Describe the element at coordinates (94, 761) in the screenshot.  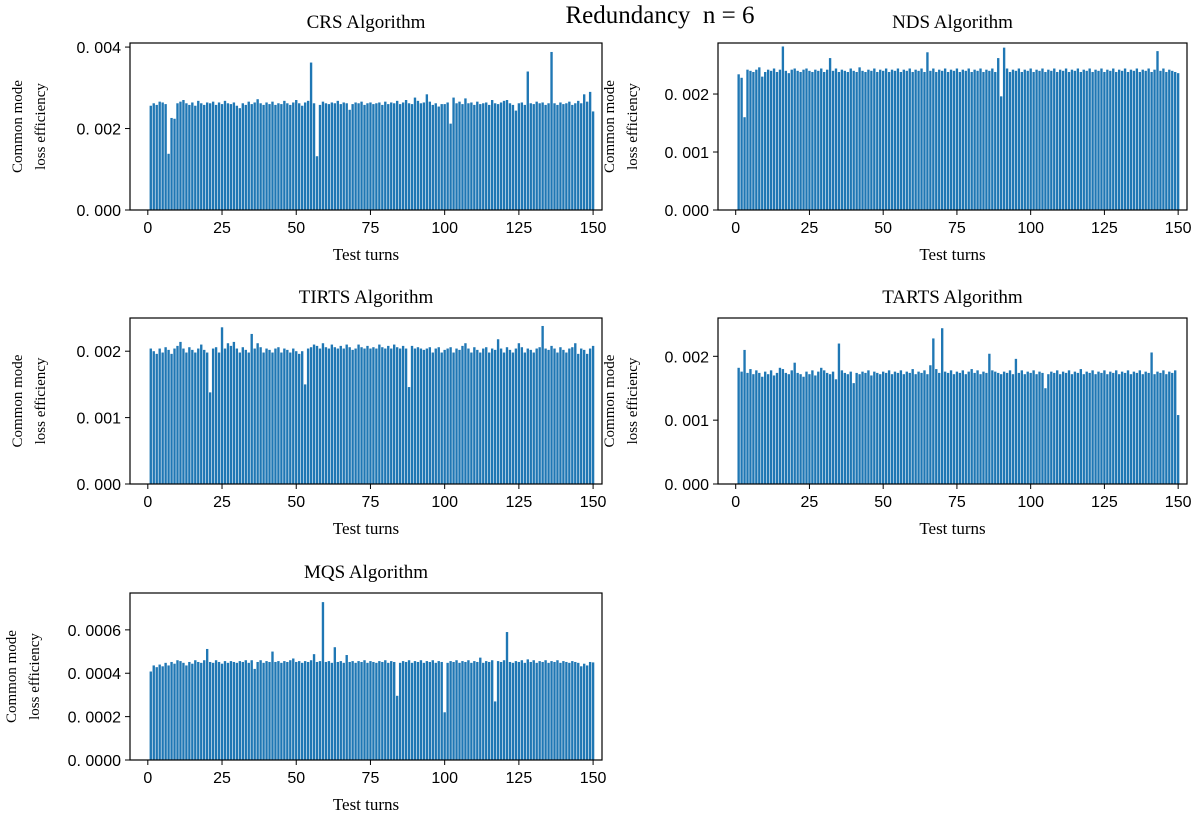
I see `y-tick-label: 0. 0000` at that location.